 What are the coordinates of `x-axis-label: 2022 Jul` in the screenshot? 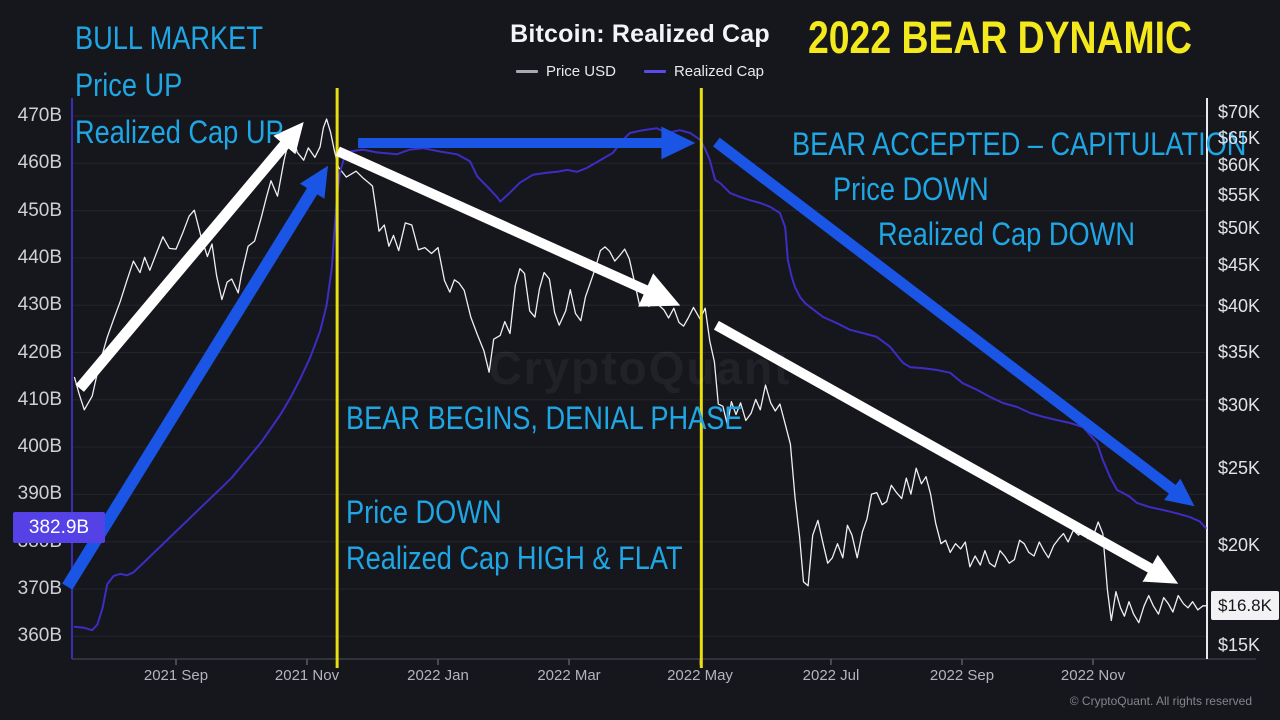 It's located at (831, 675).